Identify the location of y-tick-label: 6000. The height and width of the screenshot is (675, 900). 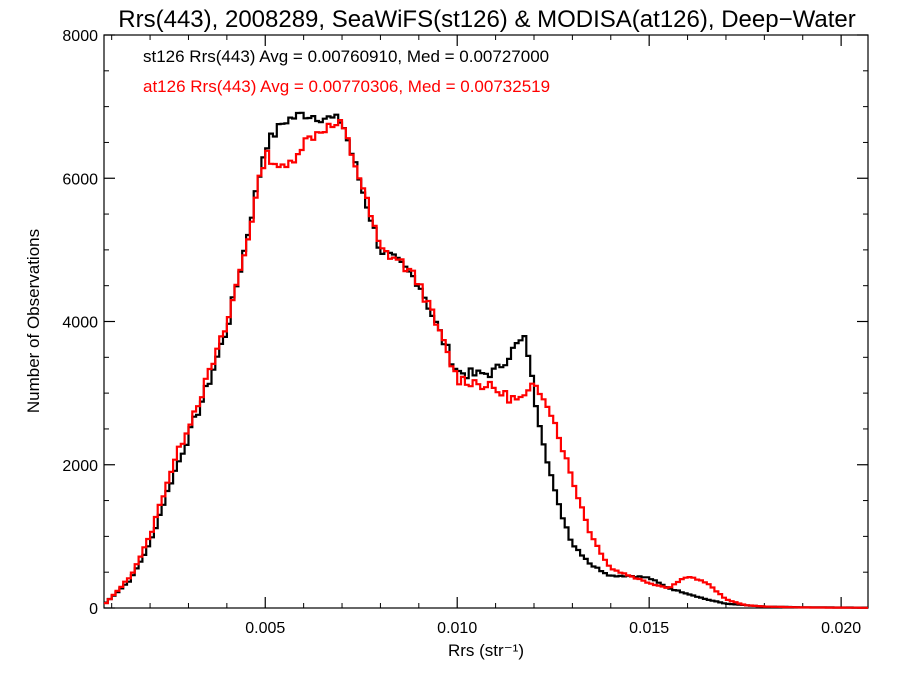
(80, 179).